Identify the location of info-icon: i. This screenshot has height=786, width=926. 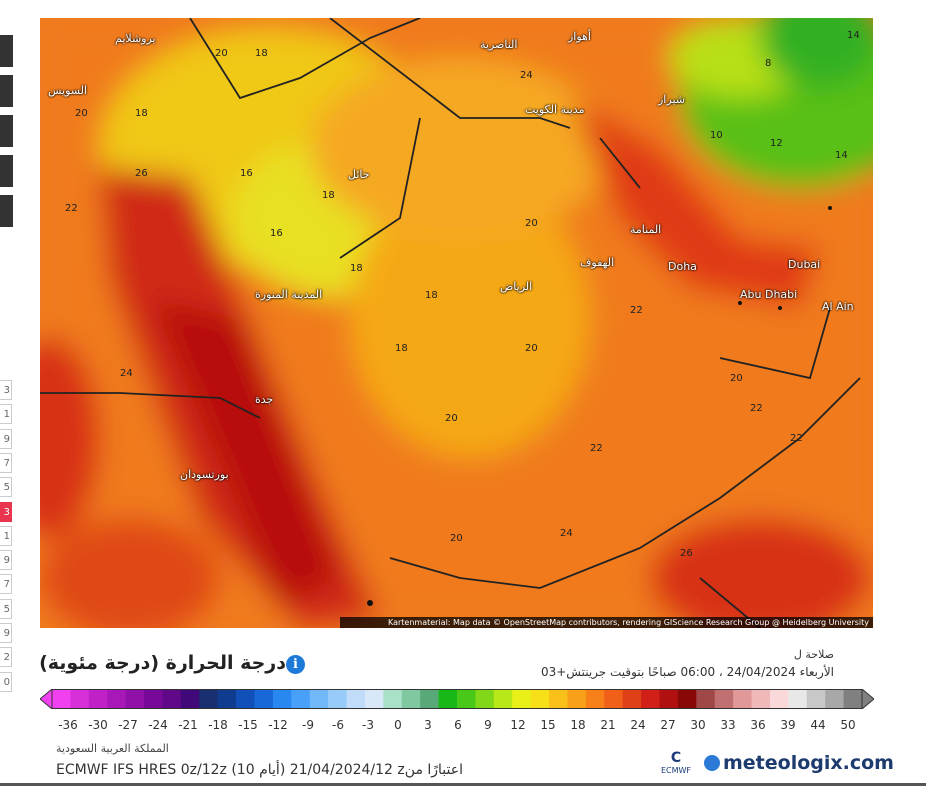
(295, 664).